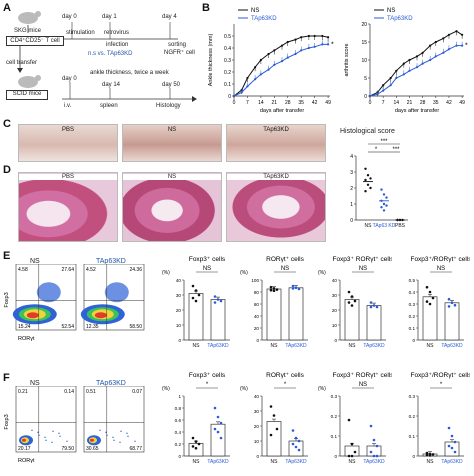 The height and width of the screenshot is (476, 474). Describe the element at coordinates (178, 408) in the screenshot. I see `y-tick-label: 0.8` at that location.